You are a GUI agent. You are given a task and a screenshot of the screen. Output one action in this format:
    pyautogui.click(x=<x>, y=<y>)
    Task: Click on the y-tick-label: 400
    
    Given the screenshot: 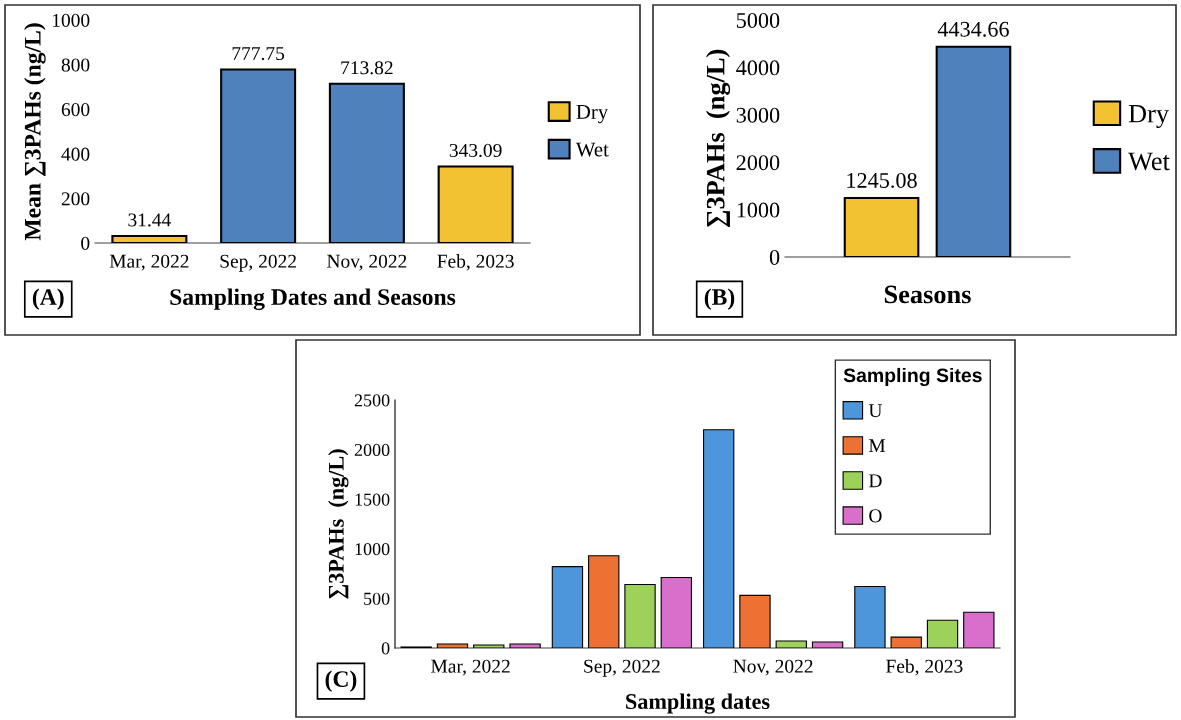 What is the action you would take?
    pyautogui.click(x=75, y=154)
    